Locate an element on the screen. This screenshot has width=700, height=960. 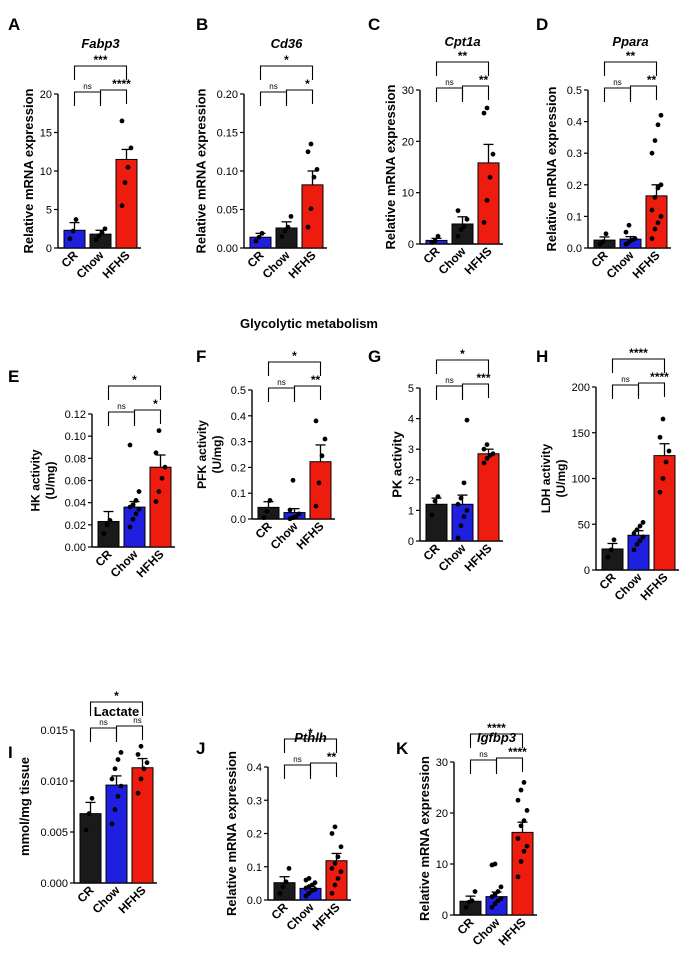
panel-letter: G is located at coordinates (374, 356).